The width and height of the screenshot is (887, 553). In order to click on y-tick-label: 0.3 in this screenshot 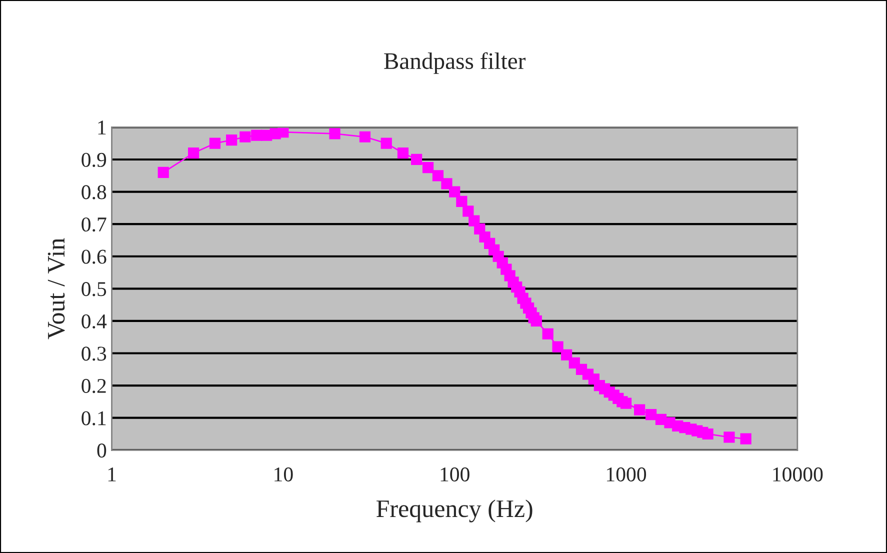, I will do `click(94, 353)`.